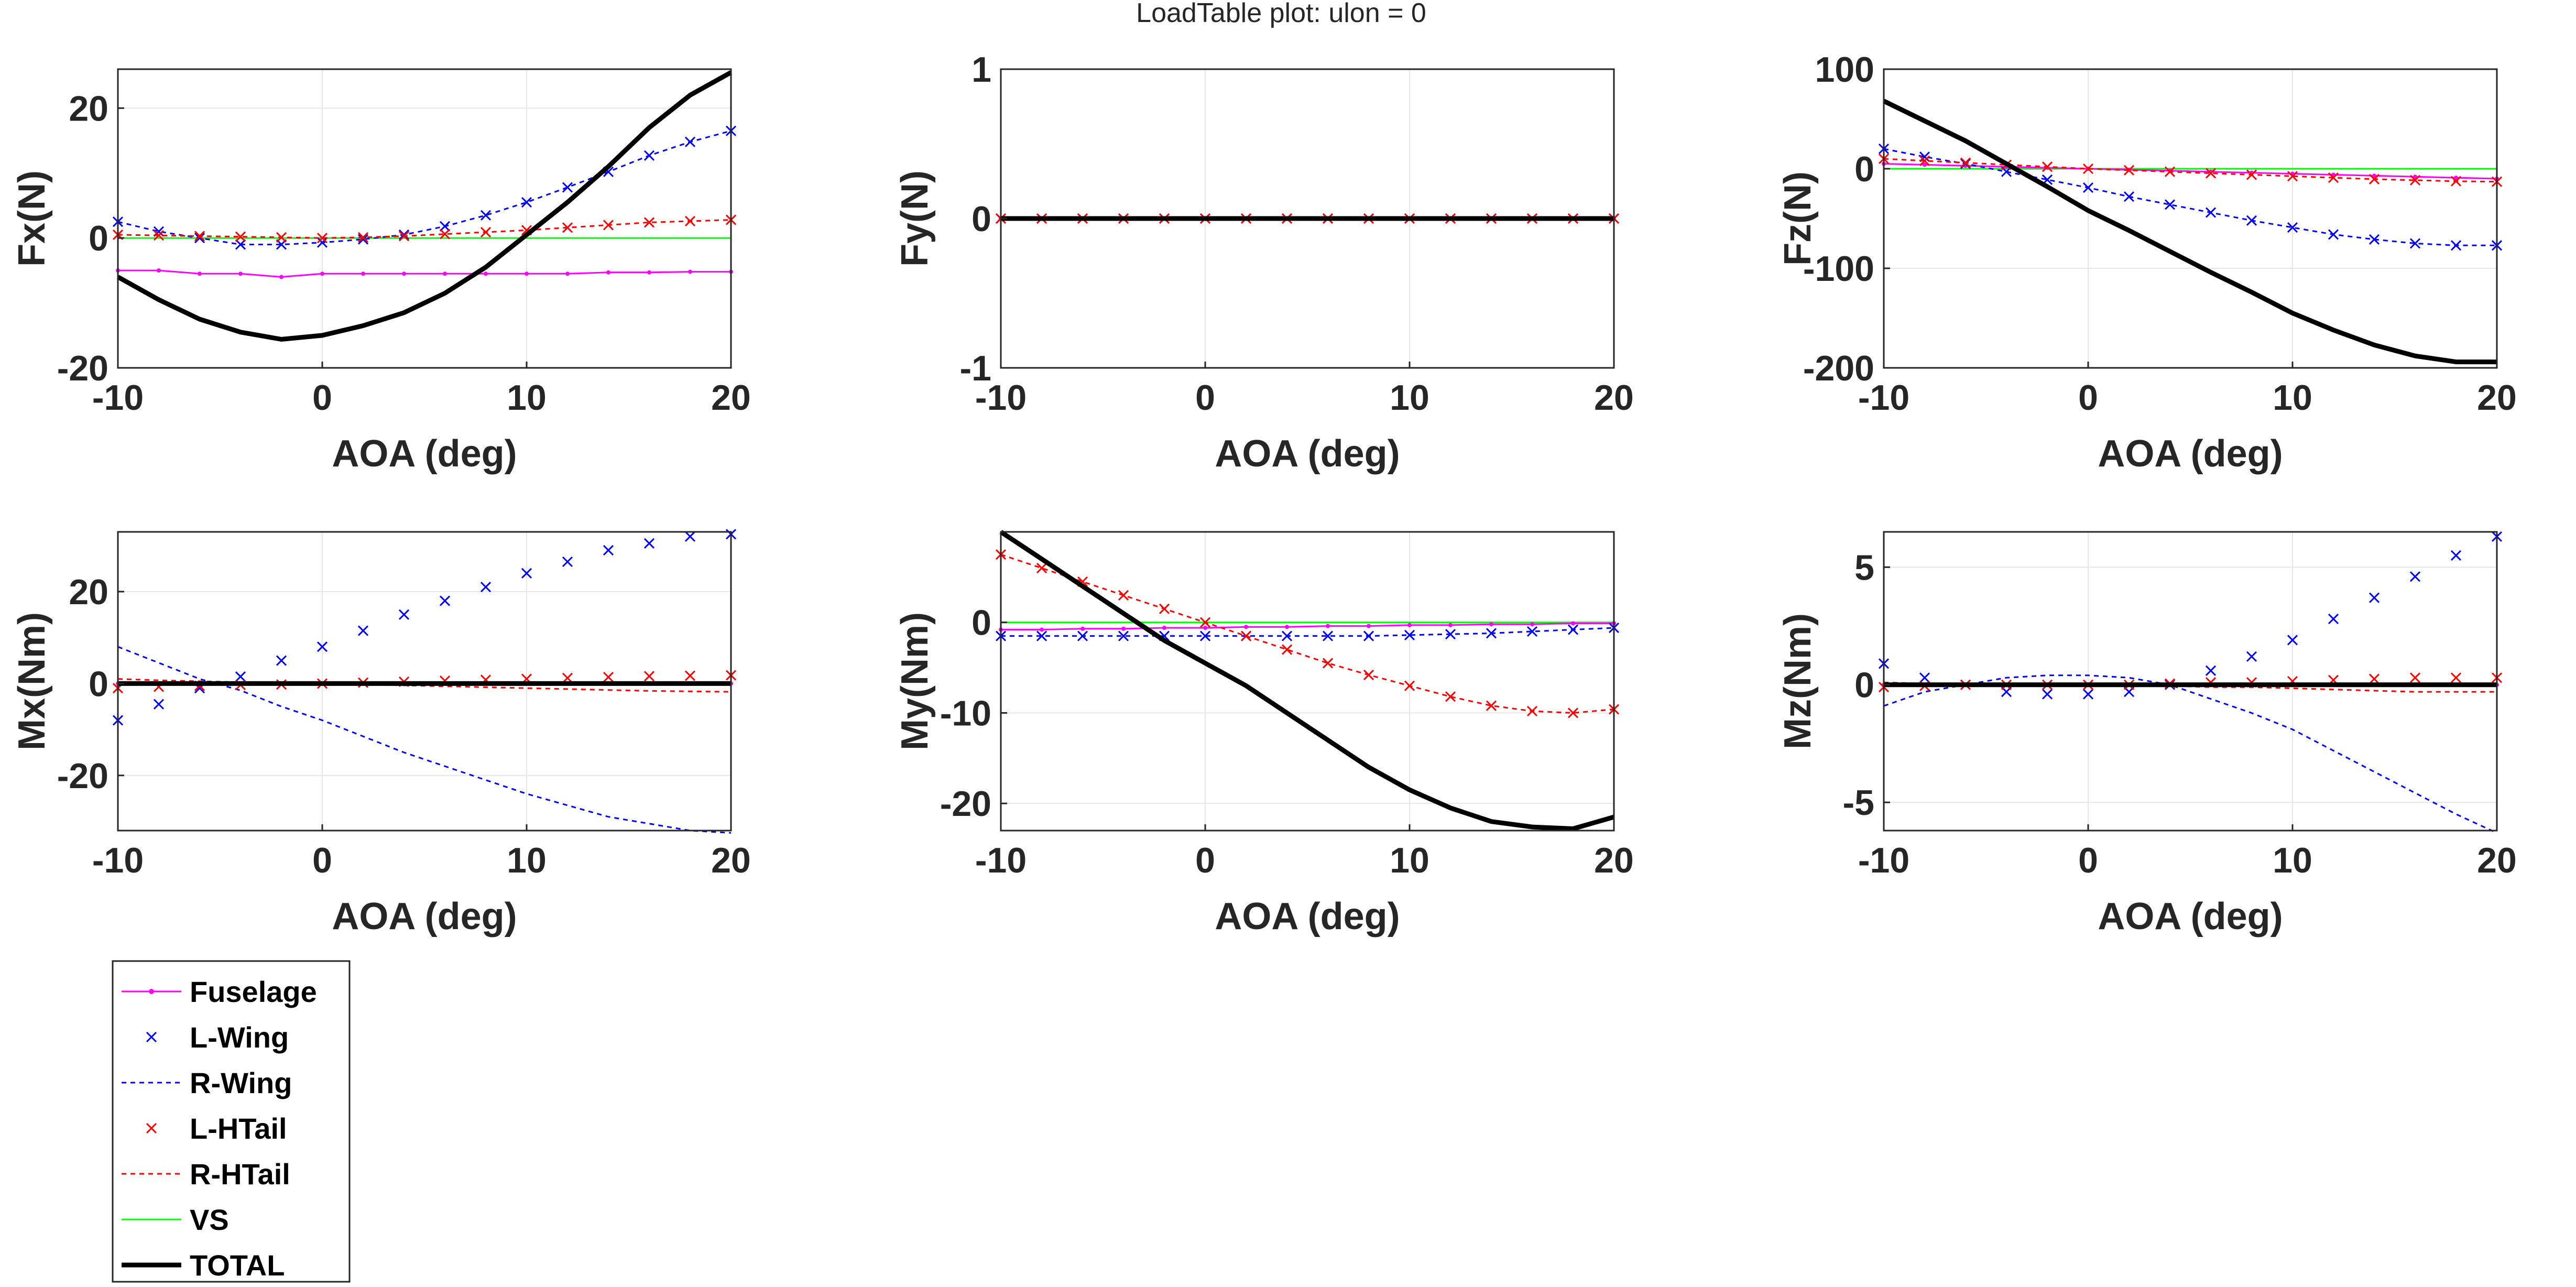 The height and width of the screenshot is (1287, 2576). What do you see at coordinates (32, 681) in the screenshot?
I see `y-axis-label: Mx(Nm)` at bounding box center [32, 681].